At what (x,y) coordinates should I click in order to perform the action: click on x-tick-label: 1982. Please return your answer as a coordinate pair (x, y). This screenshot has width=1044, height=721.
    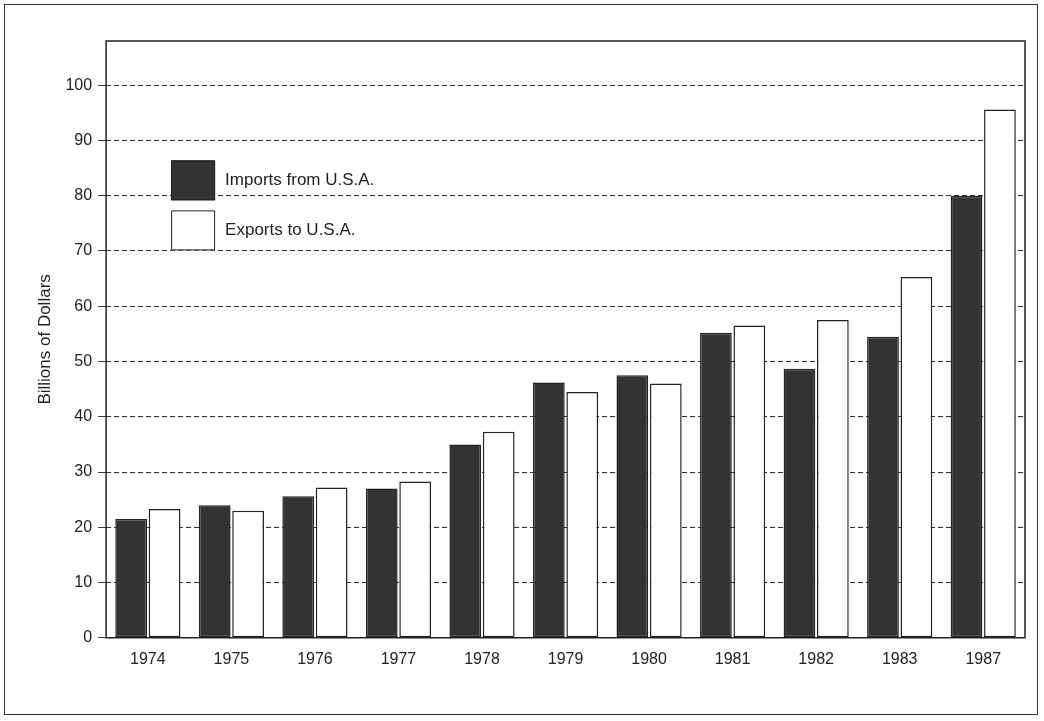
    Looking at the image, I should click on (816, 658).